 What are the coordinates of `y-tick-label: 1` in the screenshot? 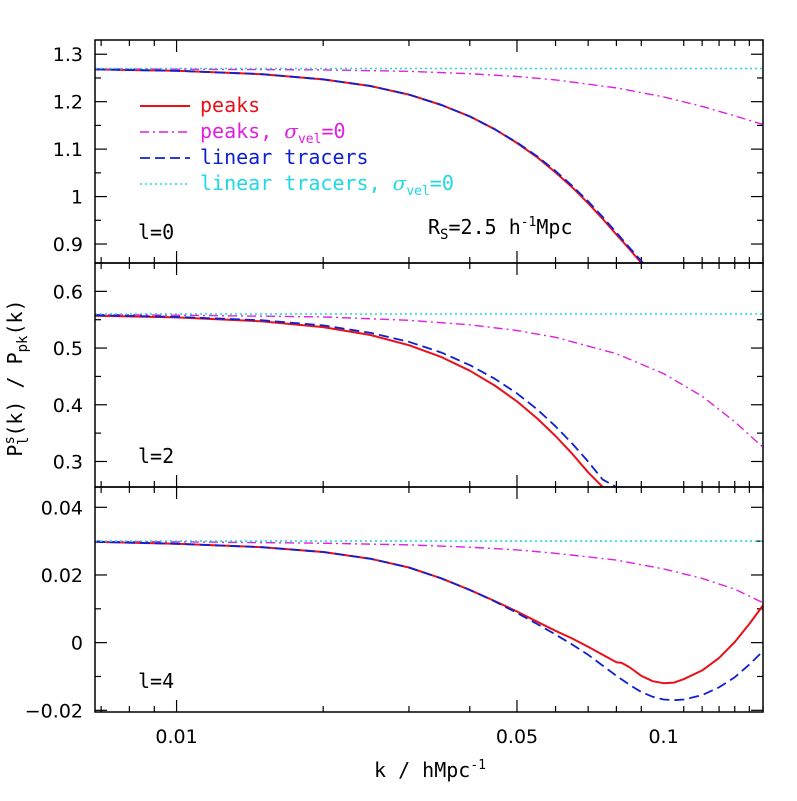 It's located at (77, 198).